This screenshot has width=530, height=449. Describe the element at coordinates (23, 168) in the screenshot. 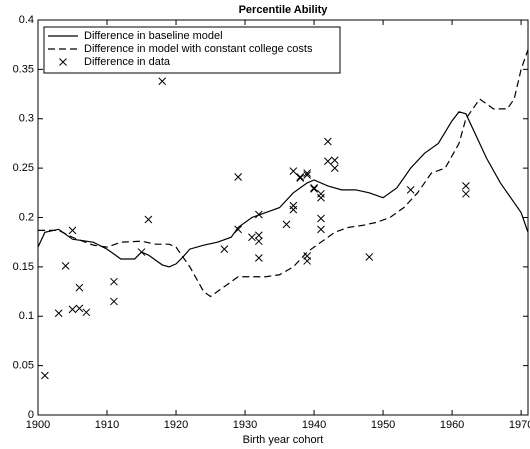

I see `y-tick-label: 0.25` at that location.